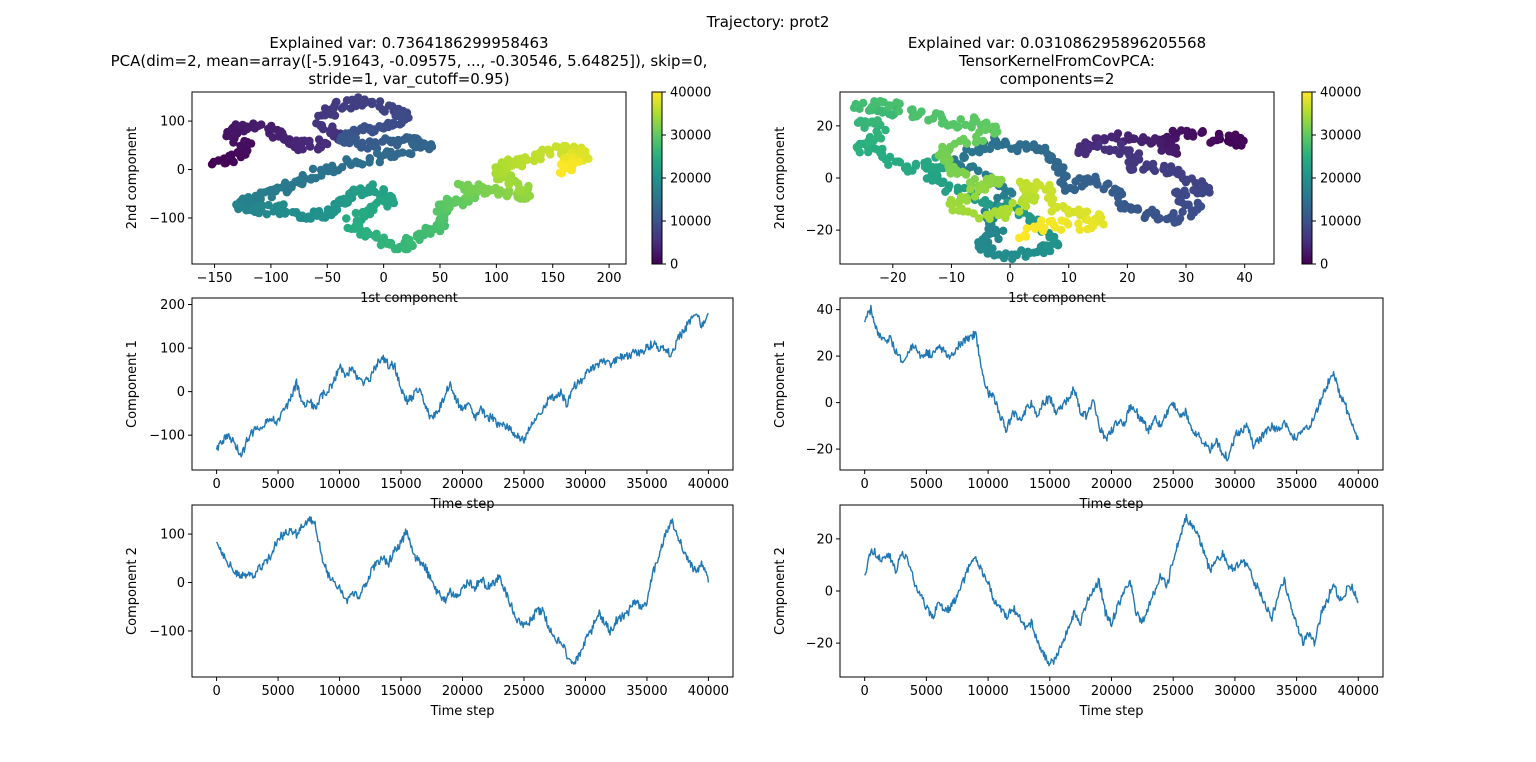 This screenshot has height=762, width=1536. I want to click on x-tick-label: −20, so click(892, 278).